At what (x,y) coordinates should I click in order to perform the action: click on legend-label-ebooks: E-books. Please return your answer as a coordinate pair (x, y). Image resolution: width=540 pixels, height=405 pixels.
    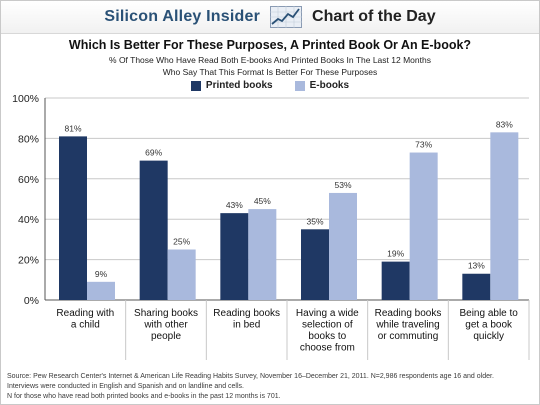
    Looking at the image, I should click on (329, 85).